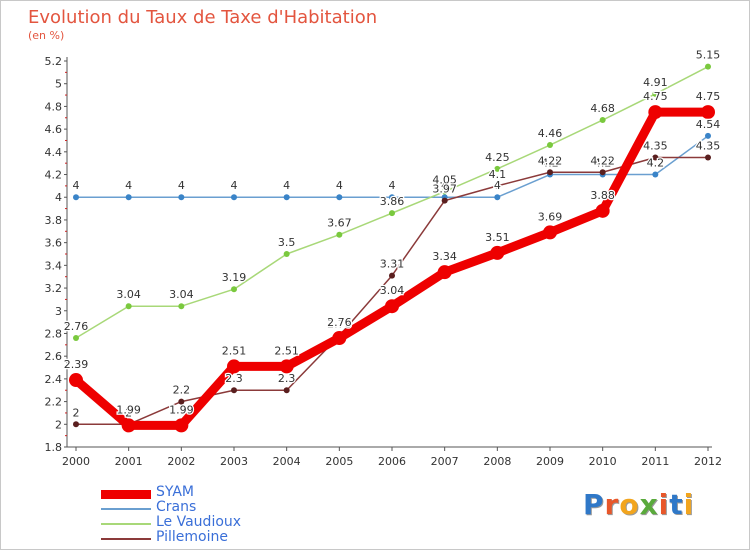  Describe the element at coordinates (54, 220) in the screenshot. I see `y-tick-label: 3.8` at that location.